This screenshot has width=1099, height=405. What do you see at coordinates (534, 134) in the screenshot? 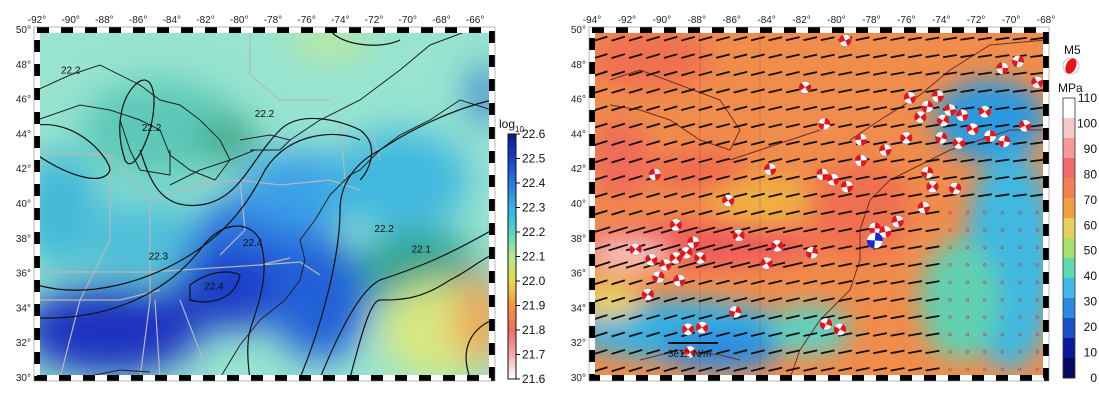
I see `colorbar-tick-label: 22.6` at bounding box center [534, 134].